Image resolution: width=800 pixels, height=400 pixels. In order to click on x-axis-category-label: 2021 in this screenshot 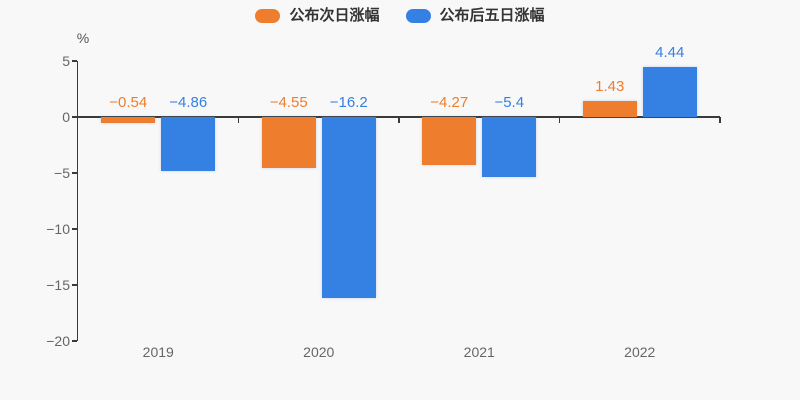, I will do `click(479, 352)`.